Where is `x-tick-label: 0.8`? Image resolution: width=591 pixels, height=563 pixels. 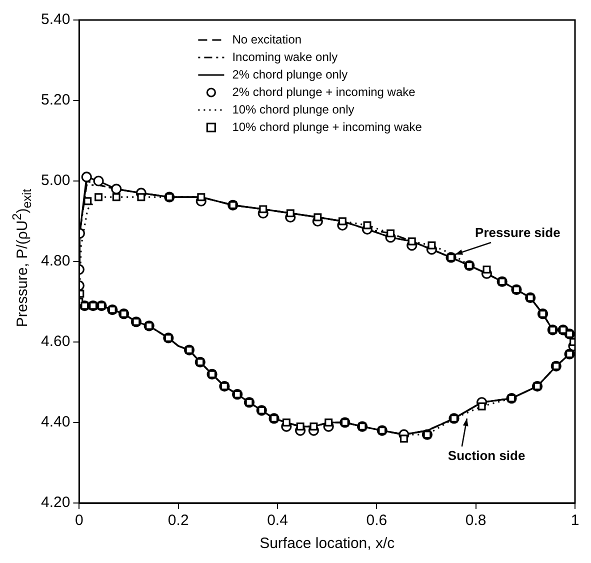
x-tick-label: 0.8 is located at coordinates (475, 521).